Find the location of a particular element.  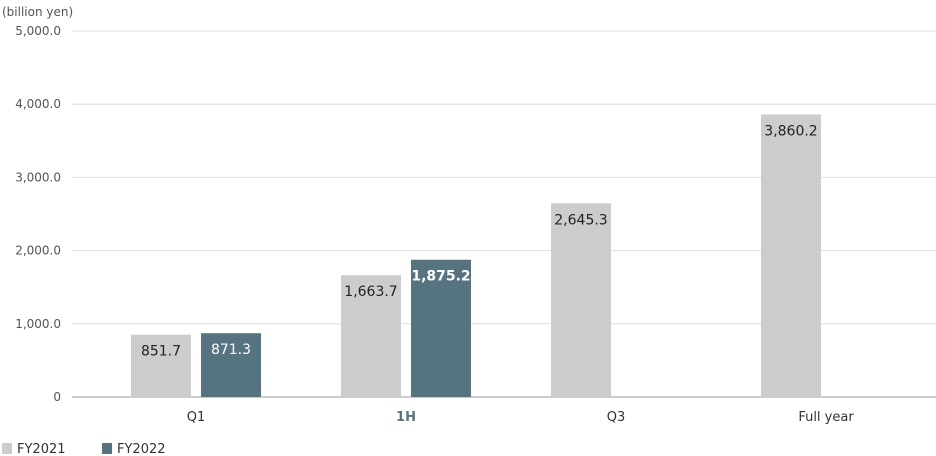

y-tick-label: 0 is located at coordinates (57, 397).